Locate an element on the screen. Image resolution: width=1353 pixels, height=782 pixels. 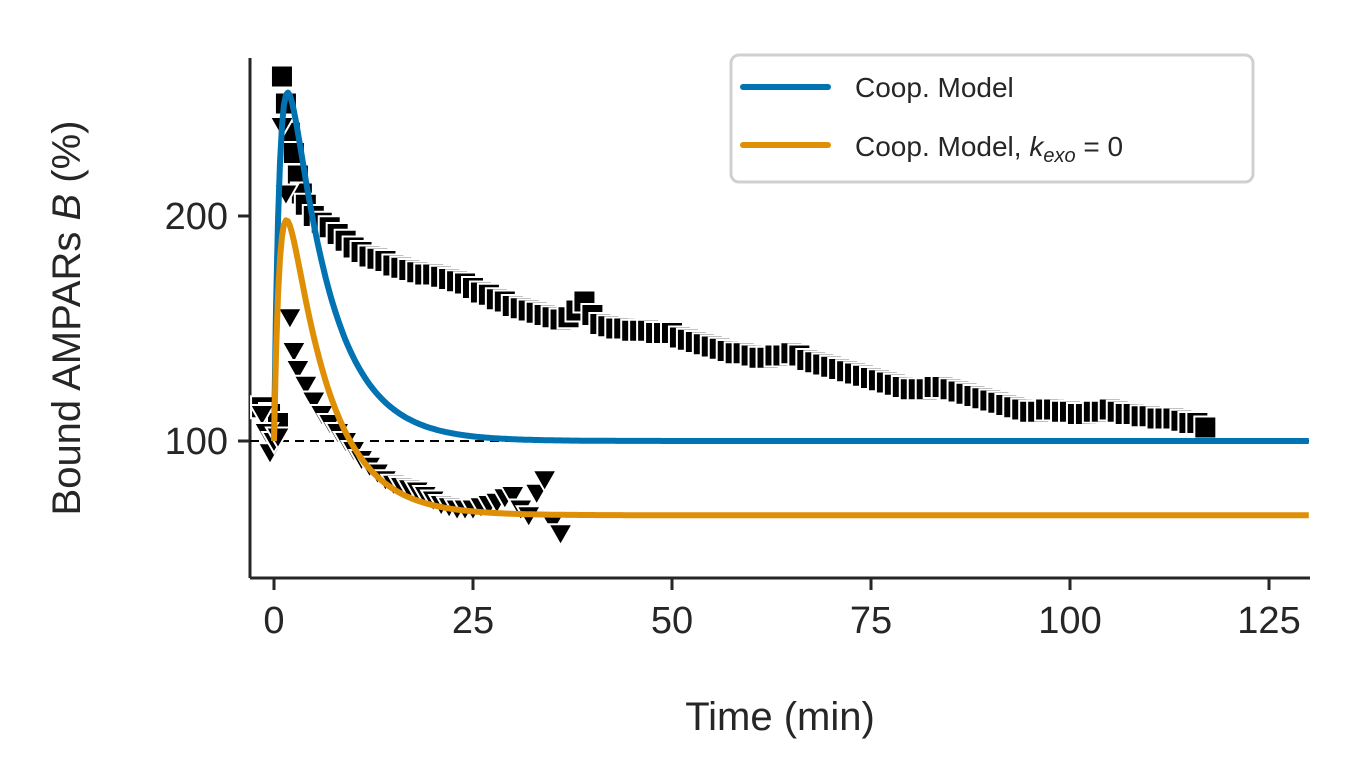
legend-label-kexo0-text: Coop. Model, is located at coordinates (942, 146).